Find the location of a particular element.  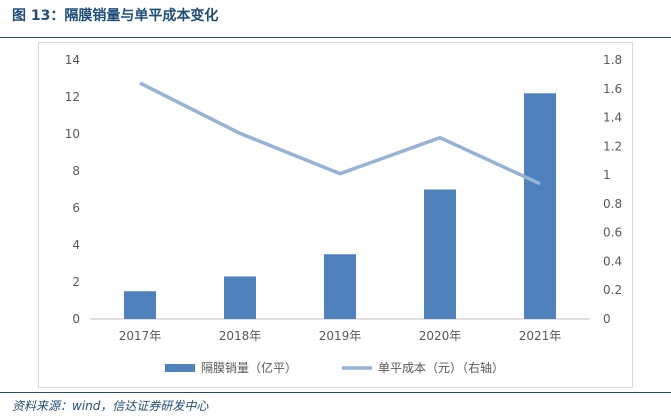

bar-2017年 is located at coordinates (140, 305).